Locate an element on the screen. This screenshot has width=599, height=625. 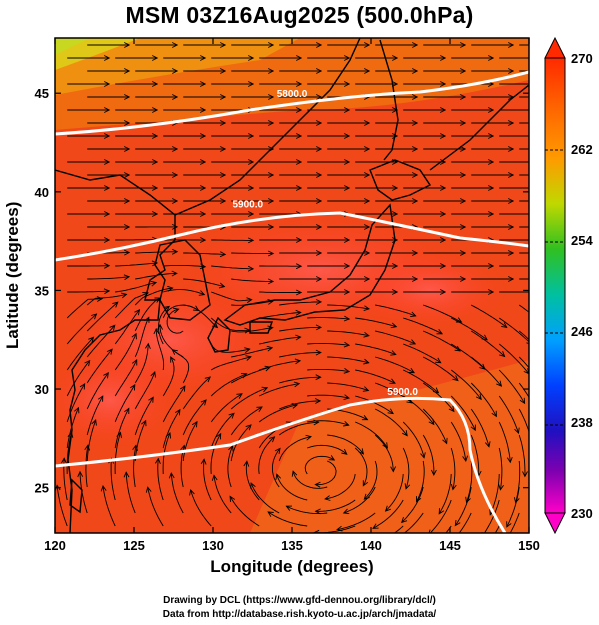
coastline-sakhalin is located at coordinates (389, 100).